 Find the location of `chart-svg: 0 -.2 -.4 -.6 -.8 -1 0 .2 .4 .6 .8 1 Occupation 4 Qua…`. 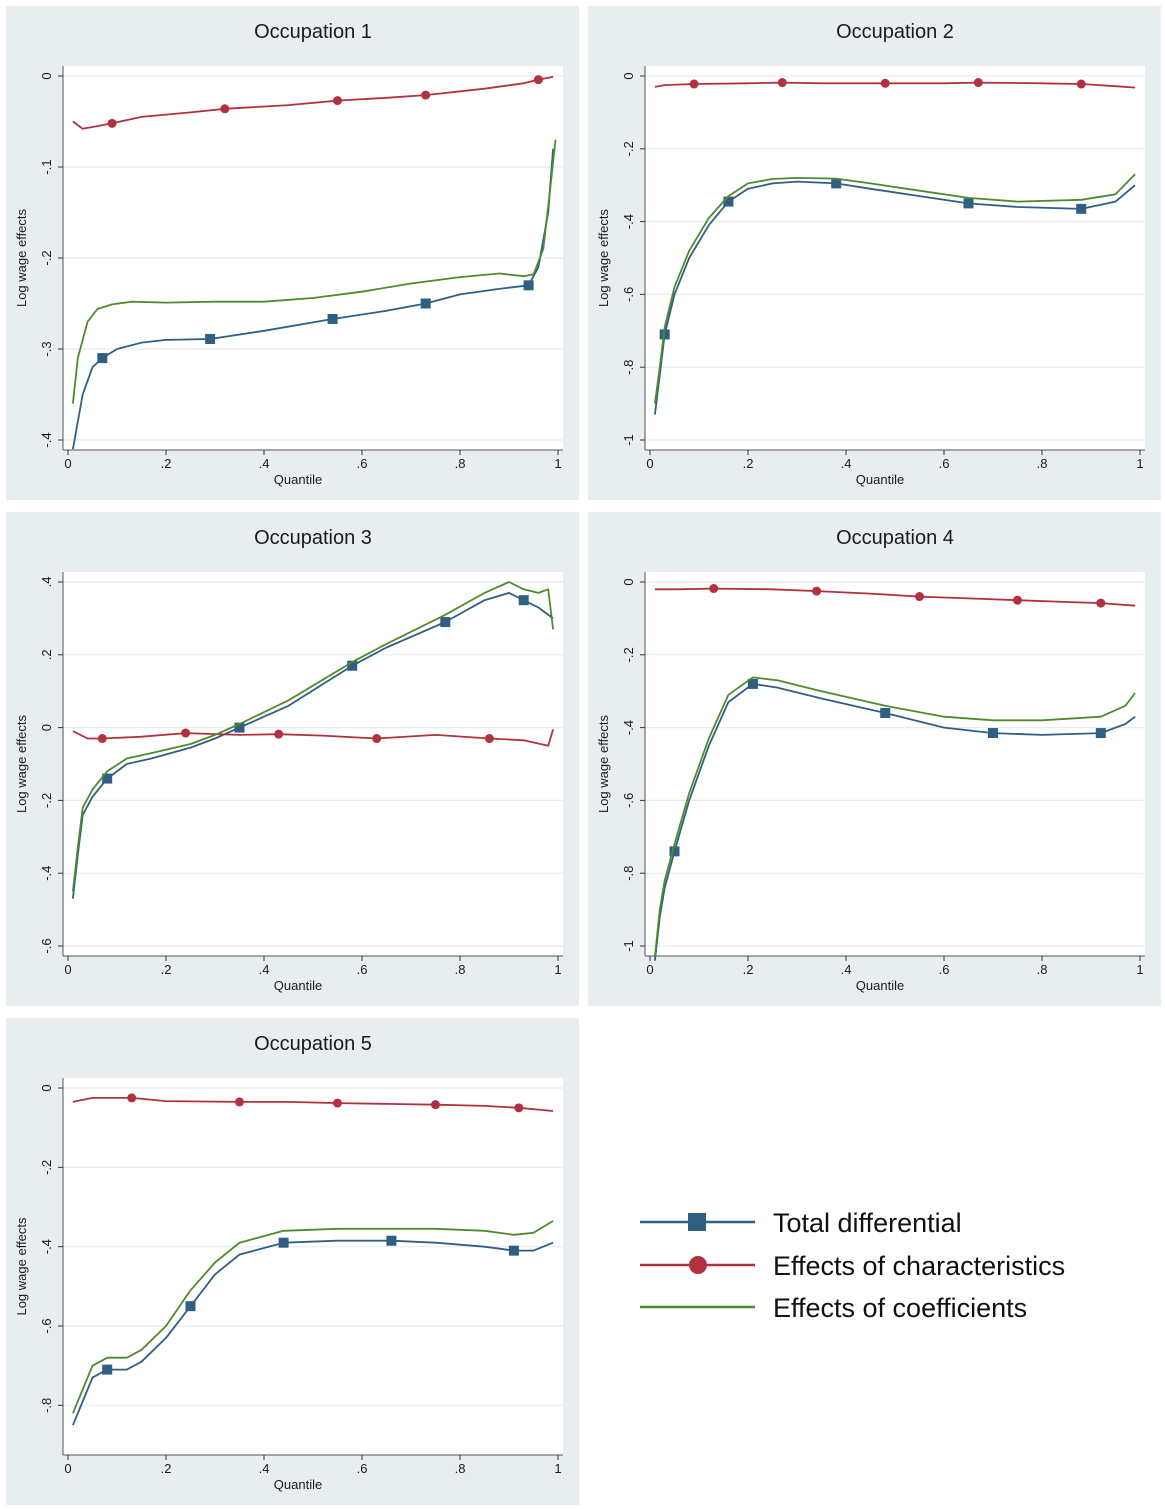

chart-svg: 0 -.2 -.4 -.6 -.8 -1 0 .2 .4 .6 .8 1 Occupation 4 Qua… is located at coordinates (870, 760).